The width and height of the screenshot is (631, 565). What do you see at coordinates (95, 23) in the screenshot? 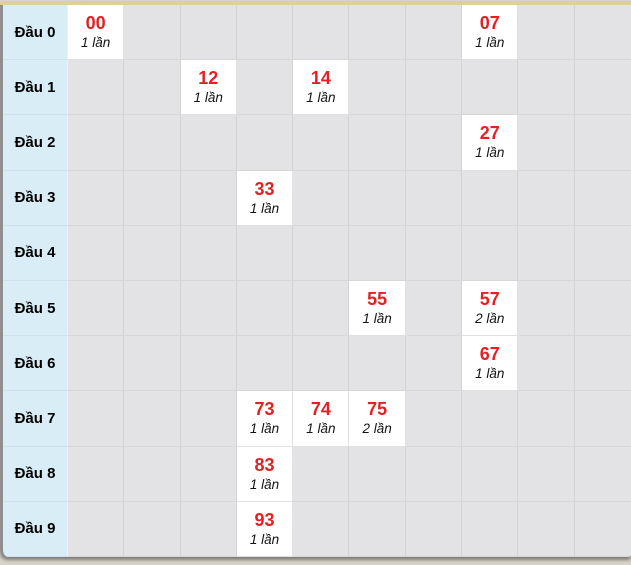
I see `number-value: 00` at bounding box center [95, 23].